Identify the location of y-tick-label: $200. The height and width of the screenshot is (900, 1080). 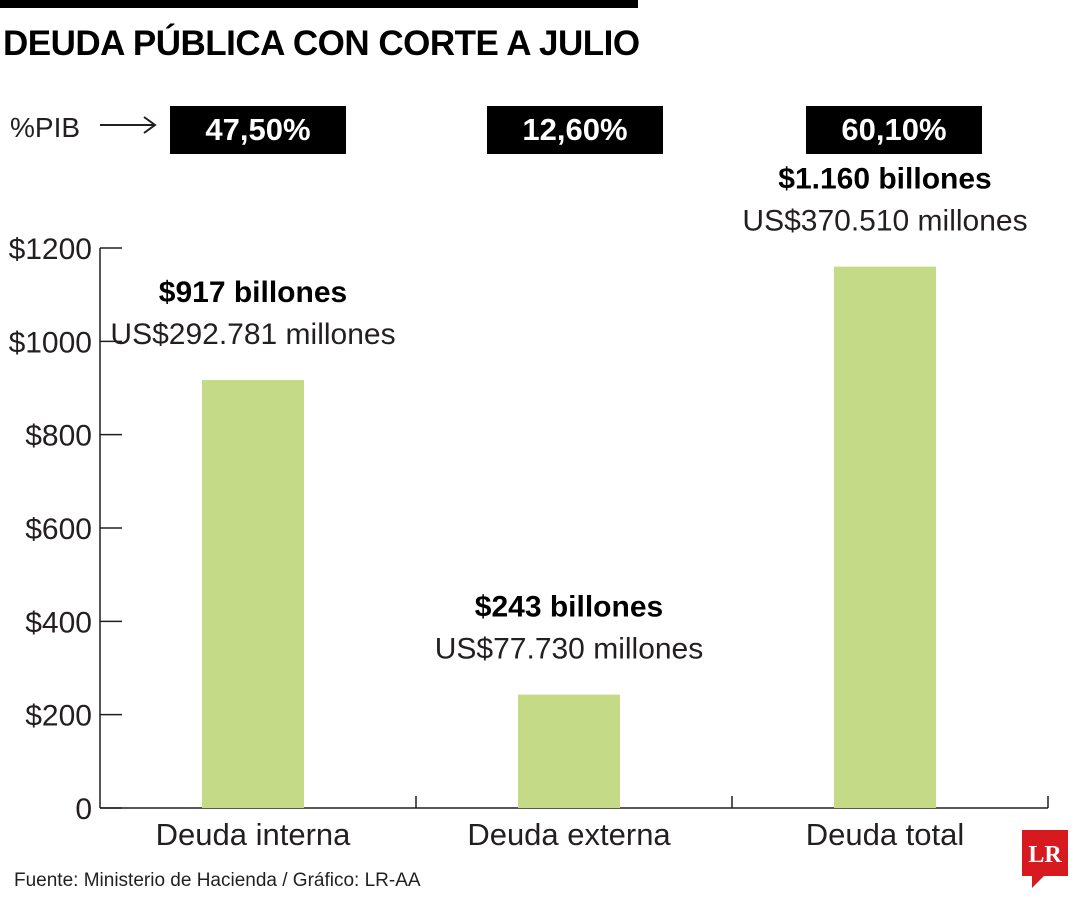
(58, 716).